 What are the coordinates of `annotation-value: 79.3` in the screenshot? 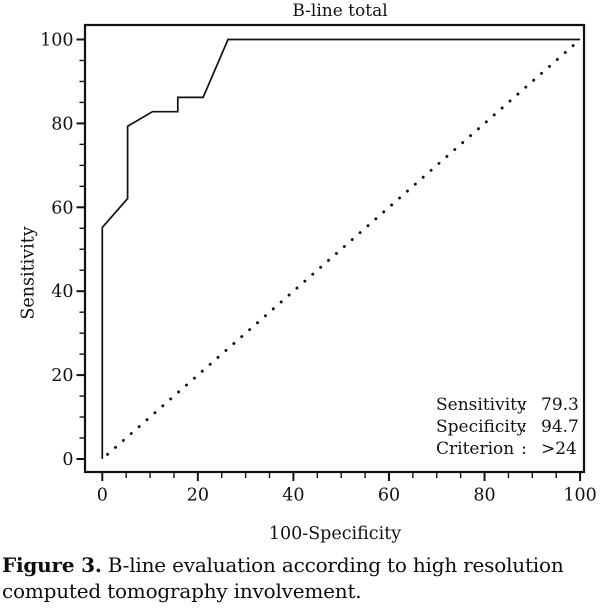 It's located at (560, 405).